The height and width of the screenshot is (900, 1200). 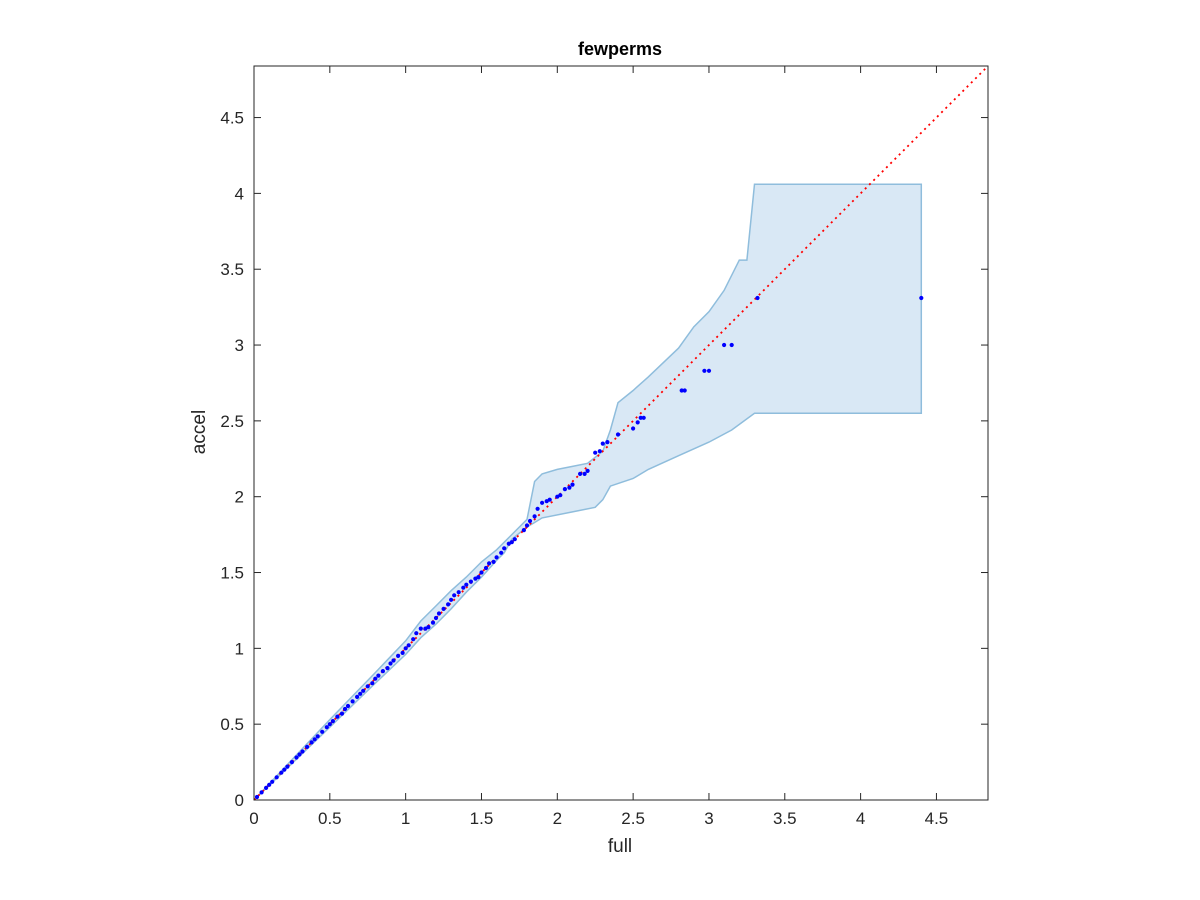 I want to click on y-tick-label: 3, so click(x=239, y=345).